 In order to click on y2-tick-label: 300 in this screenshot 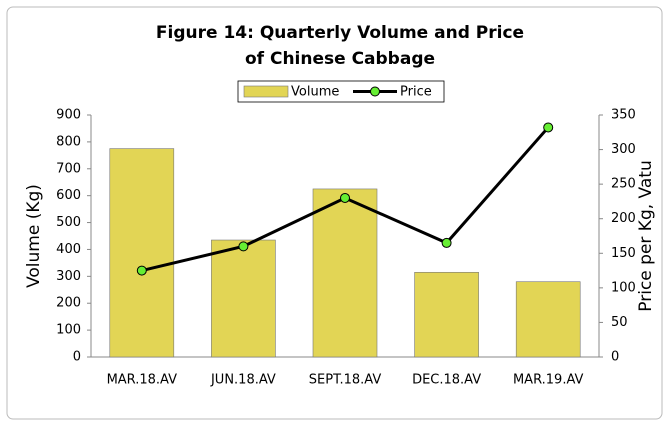, I will do `click(623, 149)`.